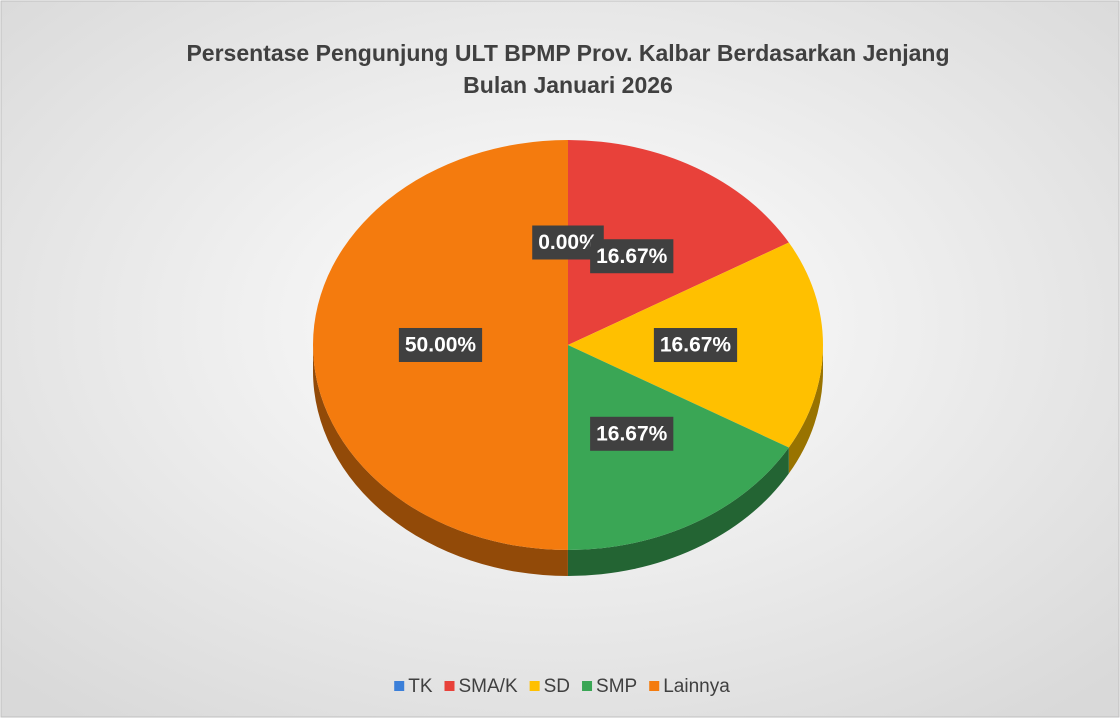 This screenshot has width=1120, height=718. I want to click on data-label-group: 0.00%, so click(568, 242).